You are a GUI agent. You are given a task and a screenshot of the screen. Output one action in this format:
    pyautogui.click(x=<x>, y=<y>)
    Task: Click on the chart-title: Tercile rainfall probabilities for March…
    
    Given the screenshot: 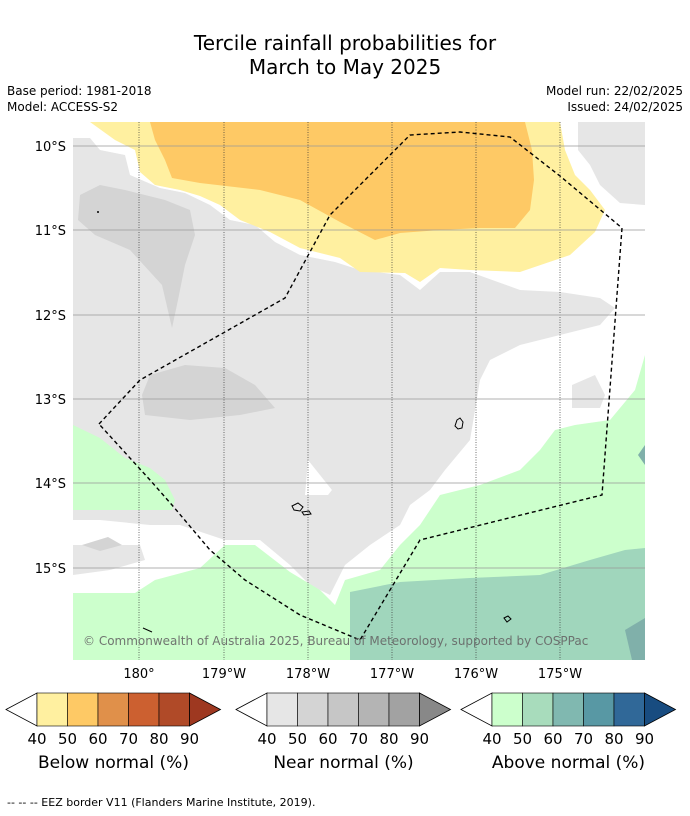 What is the action you would take?
    pyautogui.click(x=345, y=55)
    